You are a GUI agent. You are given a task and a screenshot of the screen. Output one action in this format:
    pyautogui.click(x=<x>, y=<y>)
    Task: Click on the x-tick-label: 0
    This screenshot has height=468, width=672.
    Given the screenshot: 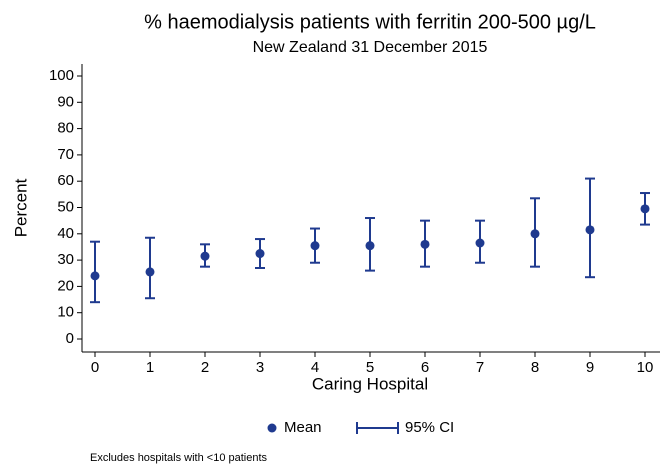 What is the action you would take?
    pyautogui.click(x=95, y=367)
    